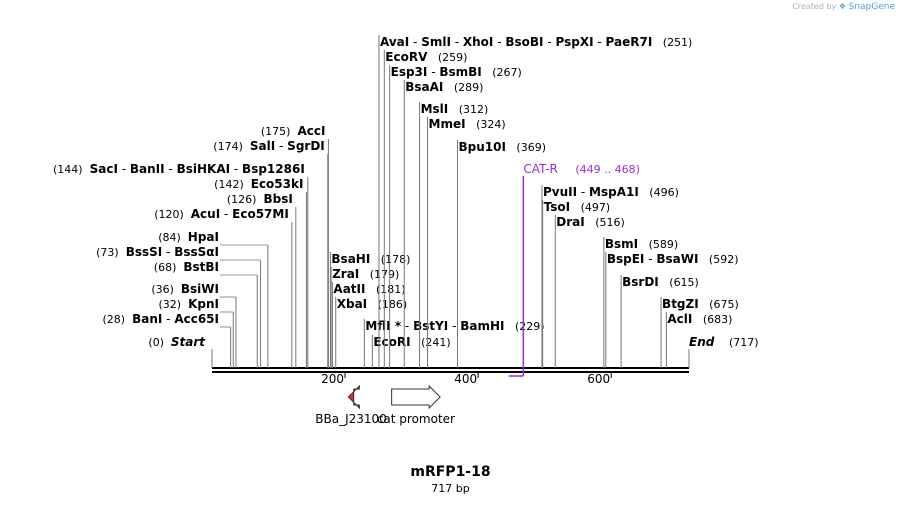 The image size is (901, 505). What do you see at coordinates (626, 259) in the screenshot?
I see `enzyme-name: BspEI` at bounding box center [626, 259].